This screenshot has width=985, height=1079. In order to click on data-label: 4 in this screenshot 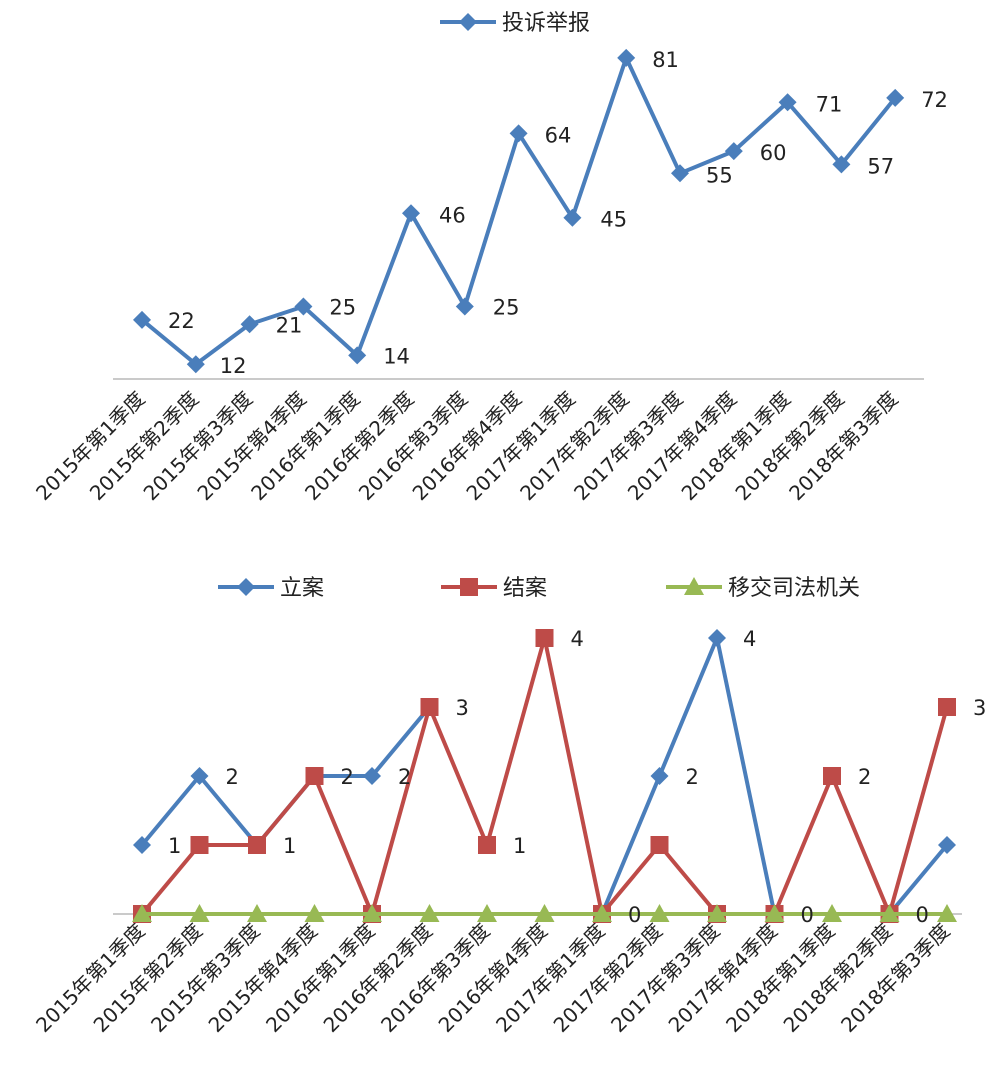, I will do `click(577, 639)`.